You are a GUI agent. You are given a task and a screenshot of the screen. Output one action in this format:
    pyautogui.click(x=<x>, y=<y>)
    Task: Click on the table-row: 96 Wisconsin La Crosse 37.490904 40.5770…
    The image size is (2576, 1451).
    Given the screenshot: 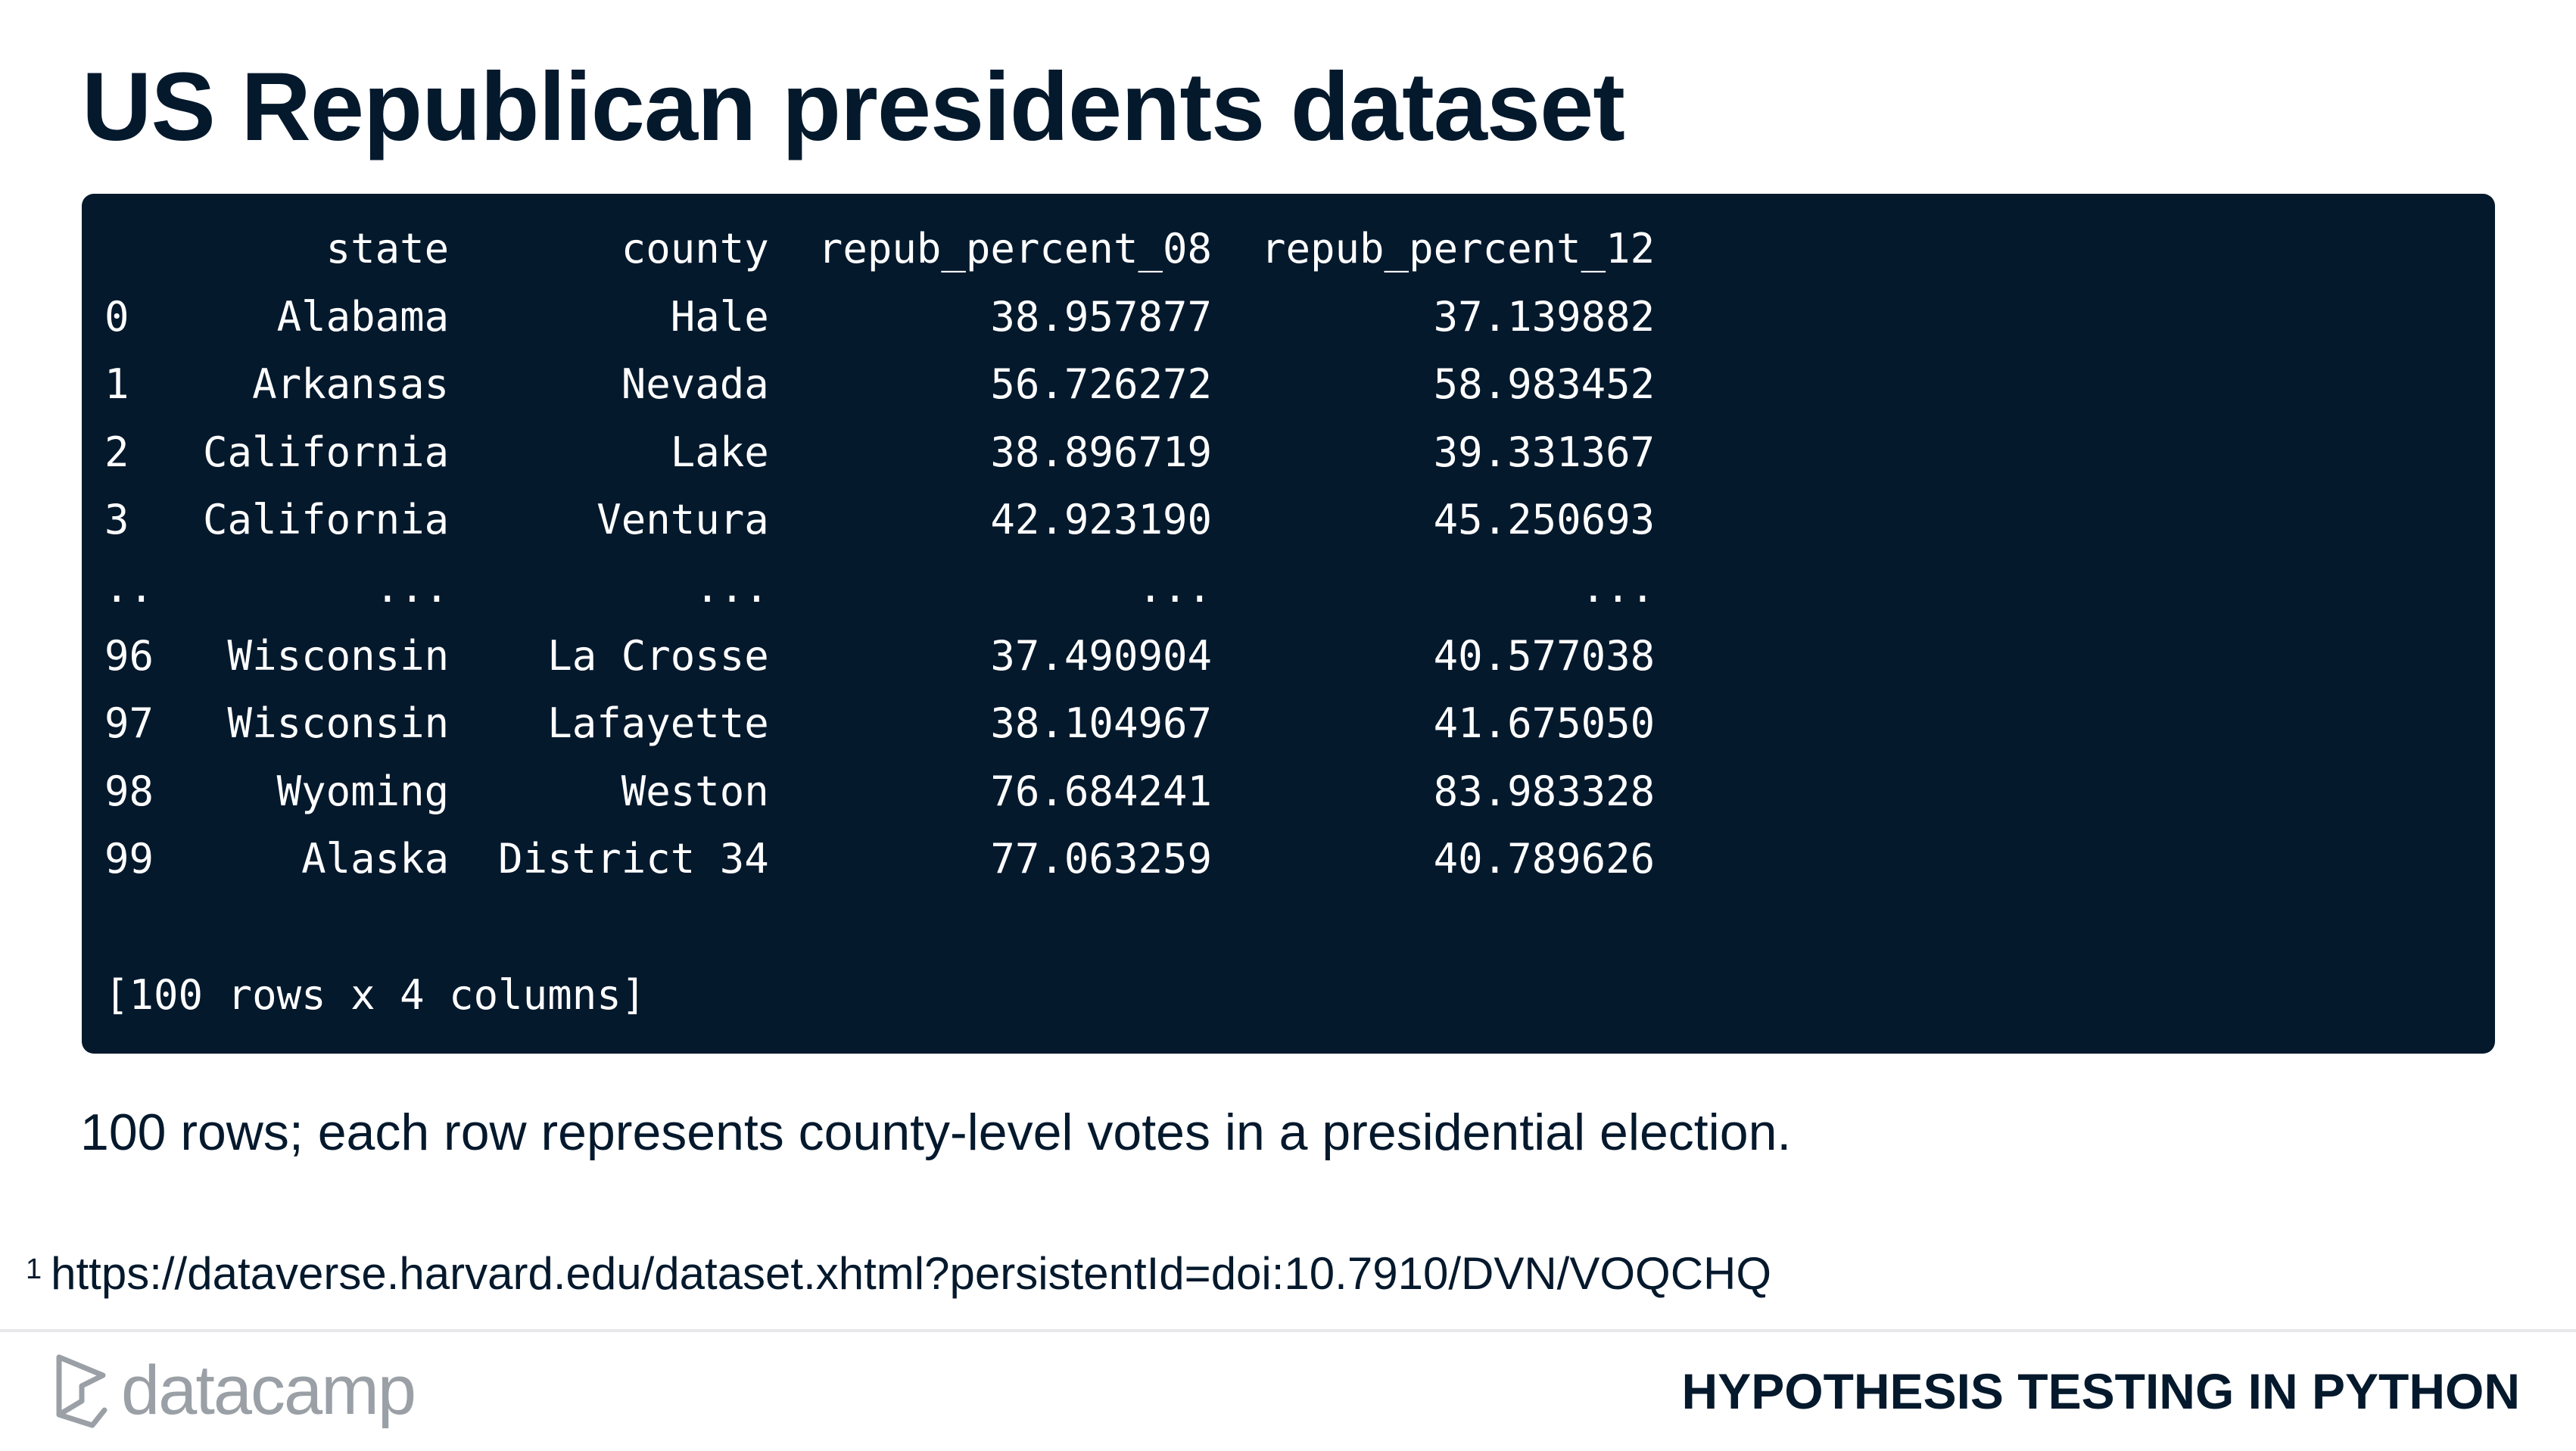 What is the action you would take?
    pyautogui.click(x=880, y=656)
    